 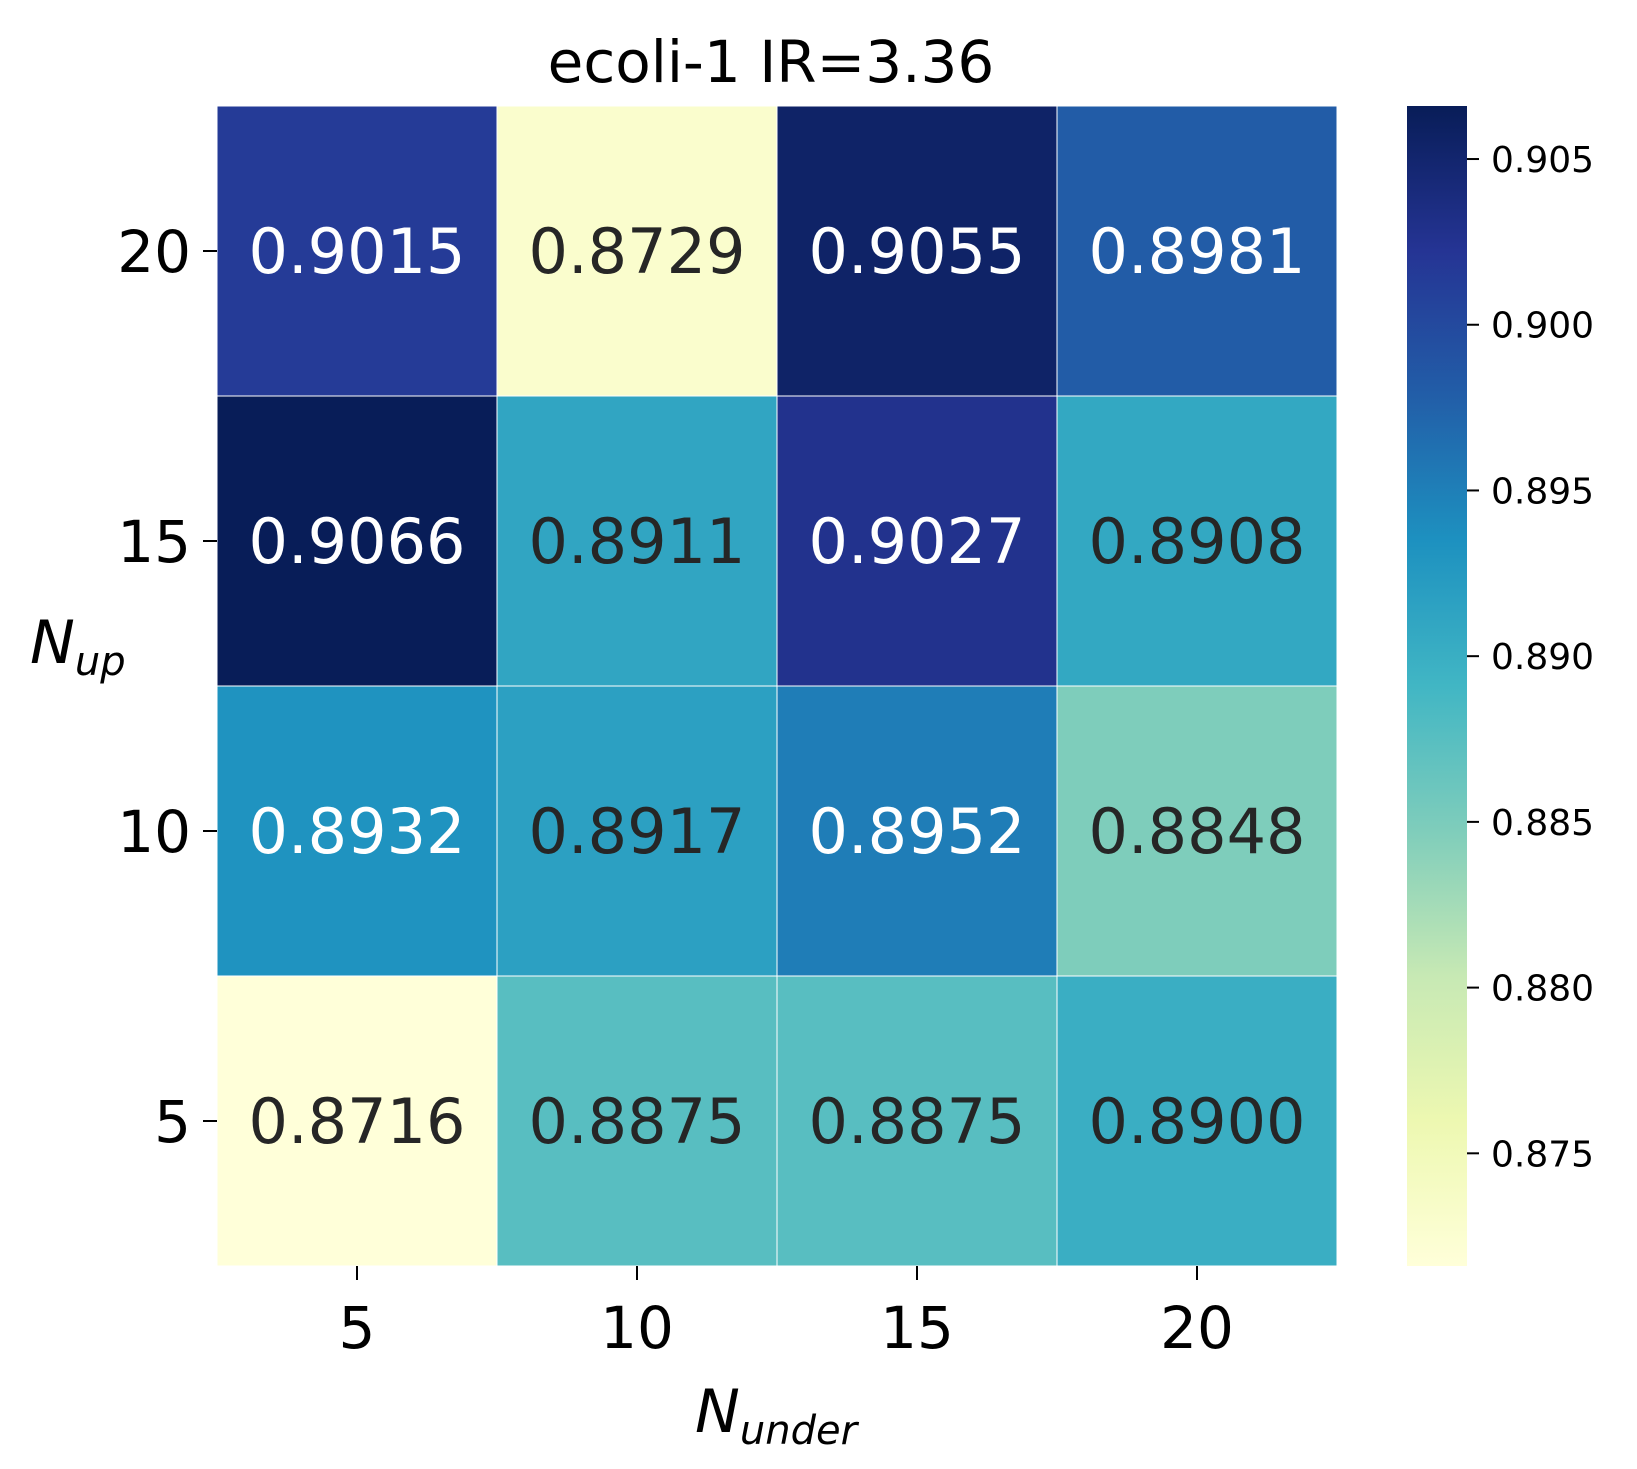 I want to click on y-tick-label: 20, so click(x=154, y=252).